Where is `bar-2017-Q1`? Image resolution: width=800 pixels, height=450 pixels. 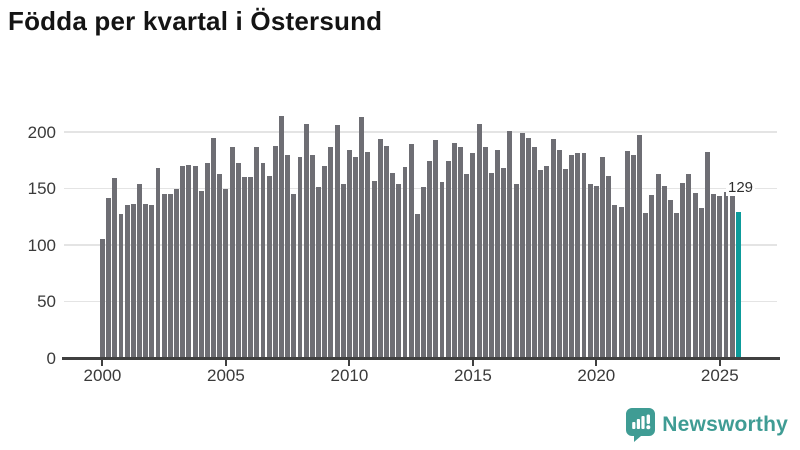 bar-2017-Q1 is located at coordinates (522, 245).